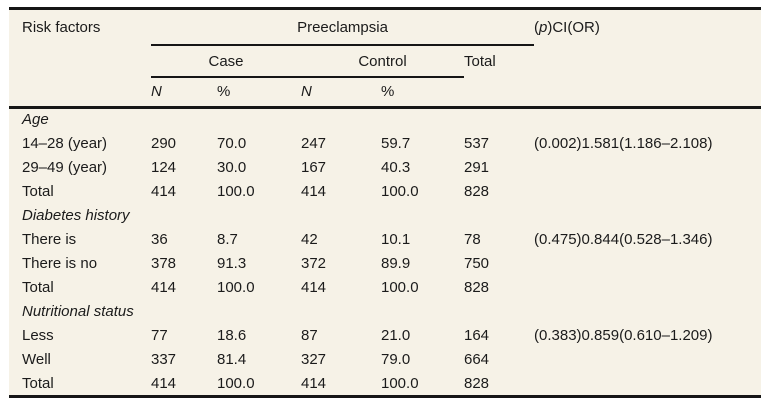  Describe the element at coordinates (341, 93) in the screenshot. I see `control-n-header: N` at that location.